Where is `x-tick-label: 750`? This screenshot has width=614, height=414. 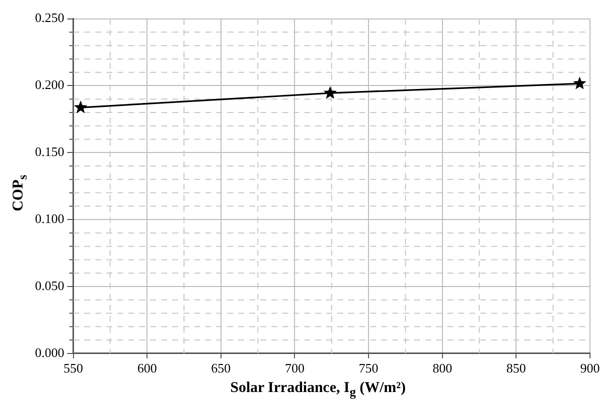 x-tick-label: 750 is located at coordinates (368, 368).